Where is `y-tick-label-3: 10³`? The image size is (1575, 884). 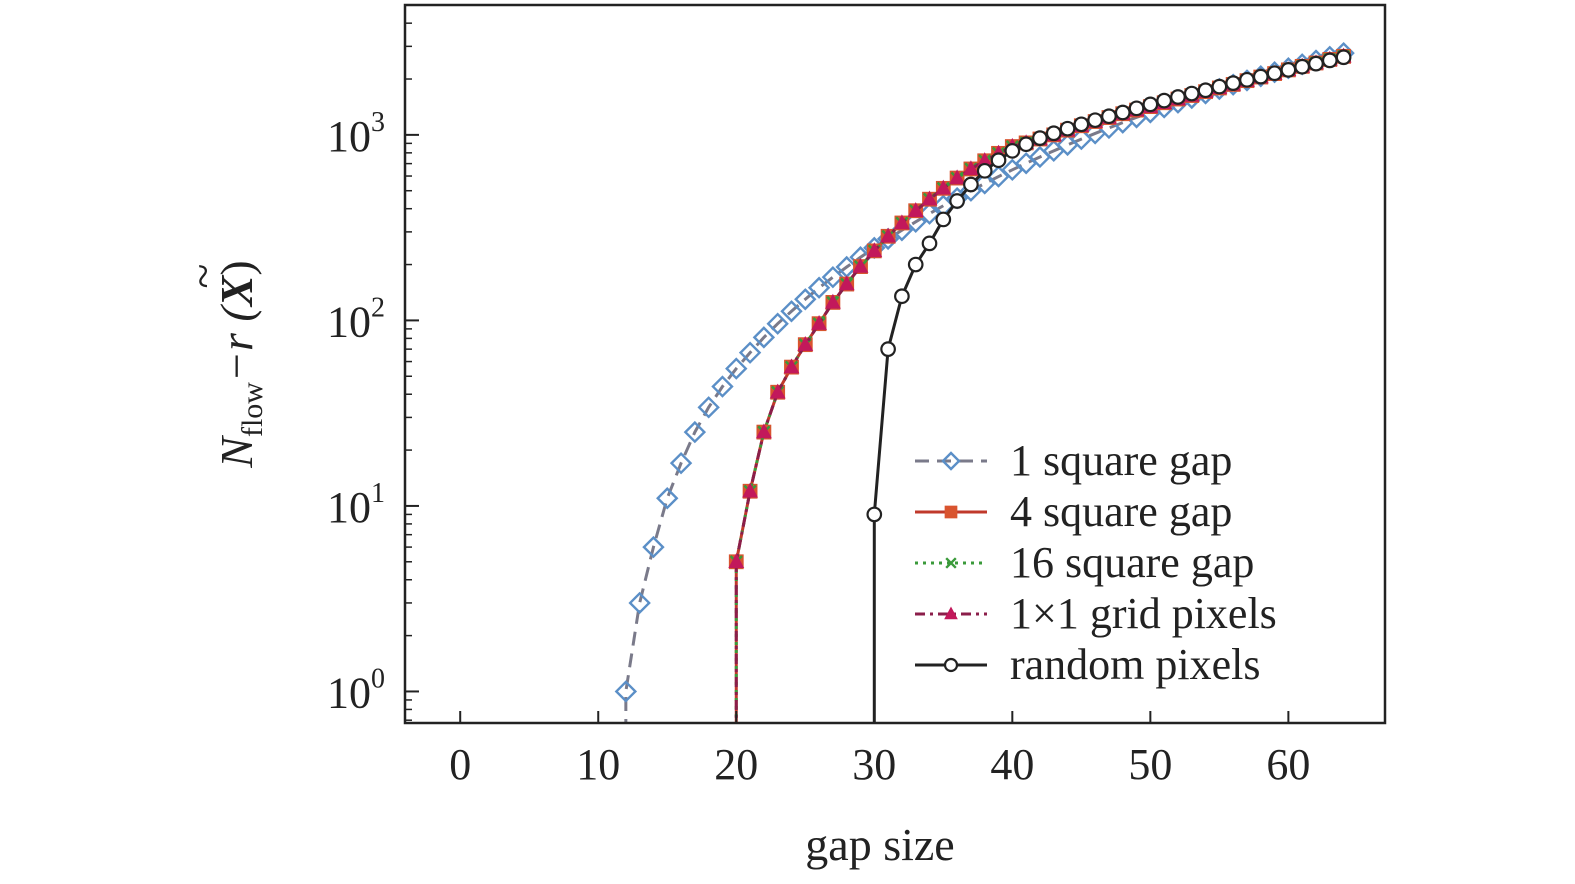 y-tick-label-3: 10³ is located at coordinates (356, 134).